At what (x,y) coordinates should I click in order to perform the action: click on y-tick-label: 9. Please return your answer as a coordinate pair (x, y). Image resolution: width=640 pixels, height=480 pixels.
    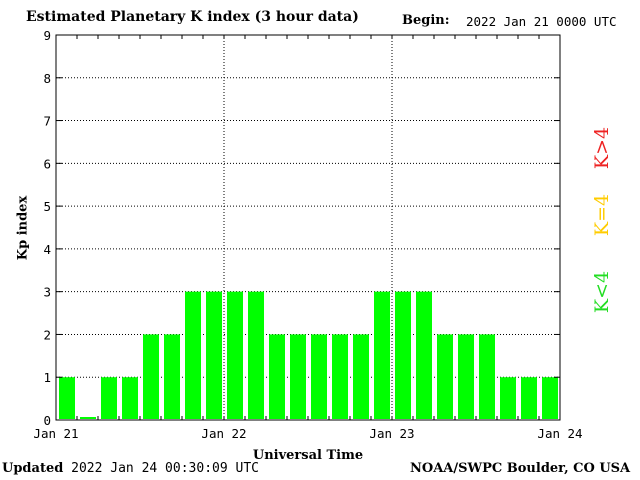
    Looking at the image, I should click on (47, 35).